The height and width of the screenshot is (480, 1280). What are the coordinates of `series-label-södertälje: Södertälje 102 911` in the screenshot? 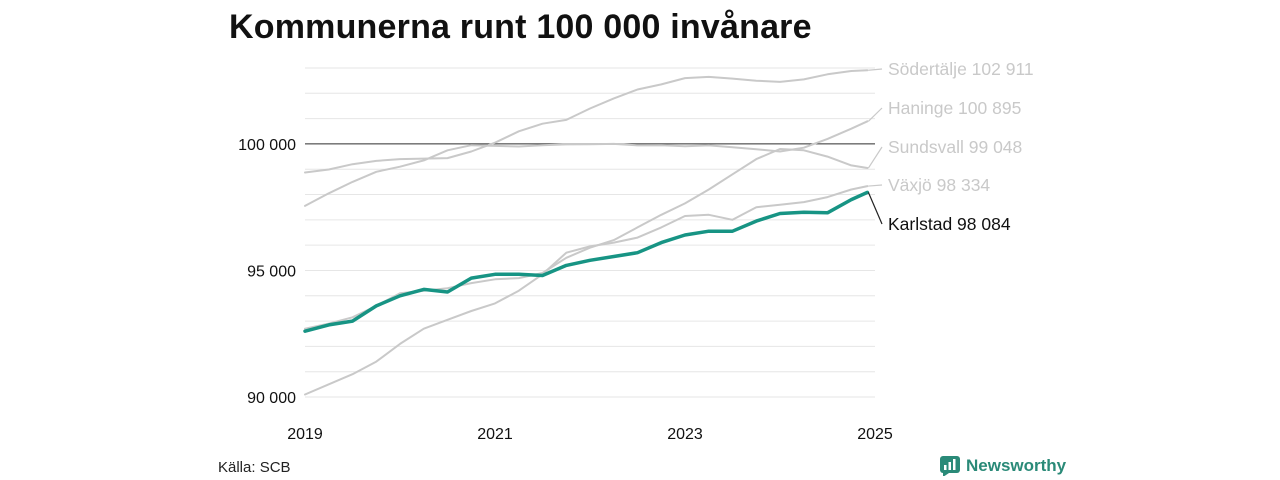 It's located at (961, 69).